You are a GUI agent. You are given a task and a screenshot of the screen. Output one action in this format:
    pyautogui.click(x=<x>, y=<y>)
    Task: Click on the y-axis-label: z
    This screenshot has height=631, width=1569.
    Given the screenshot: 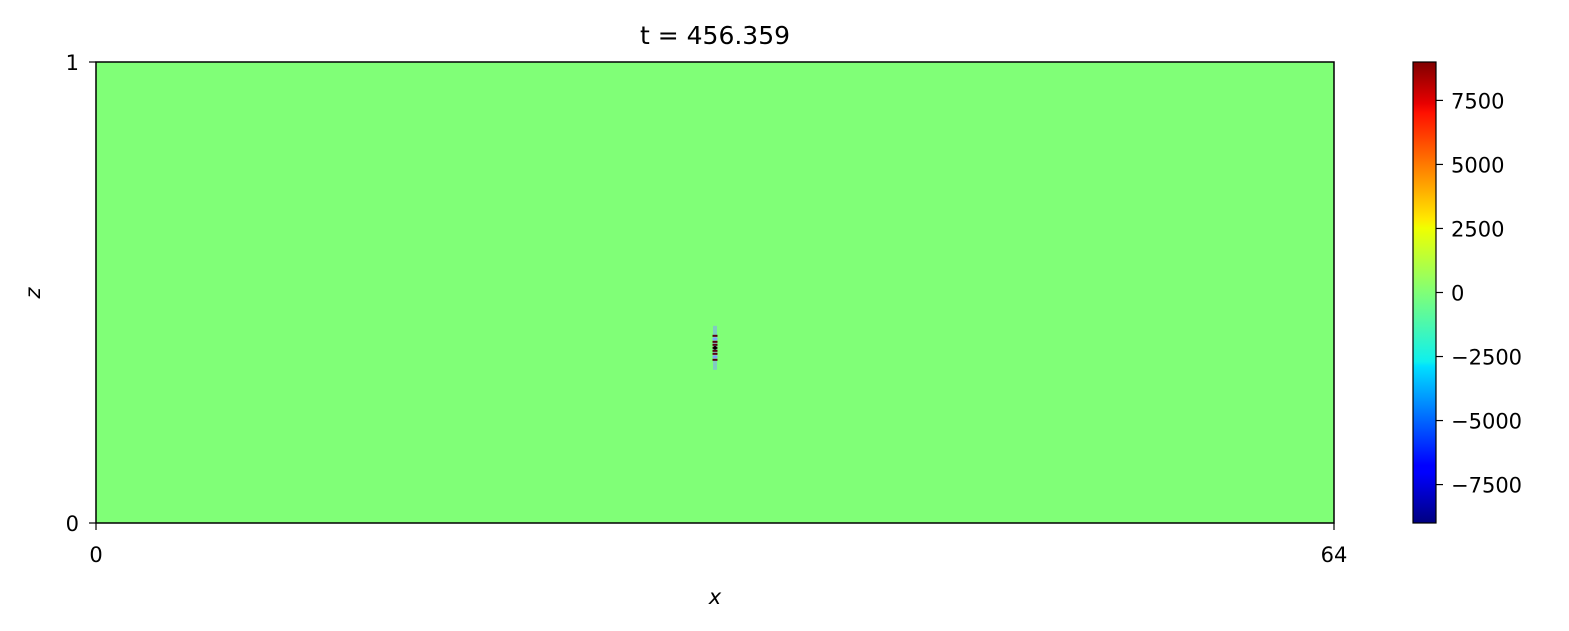 What is the action you would take?
    pyautogui.click(x=33, y=293)
    